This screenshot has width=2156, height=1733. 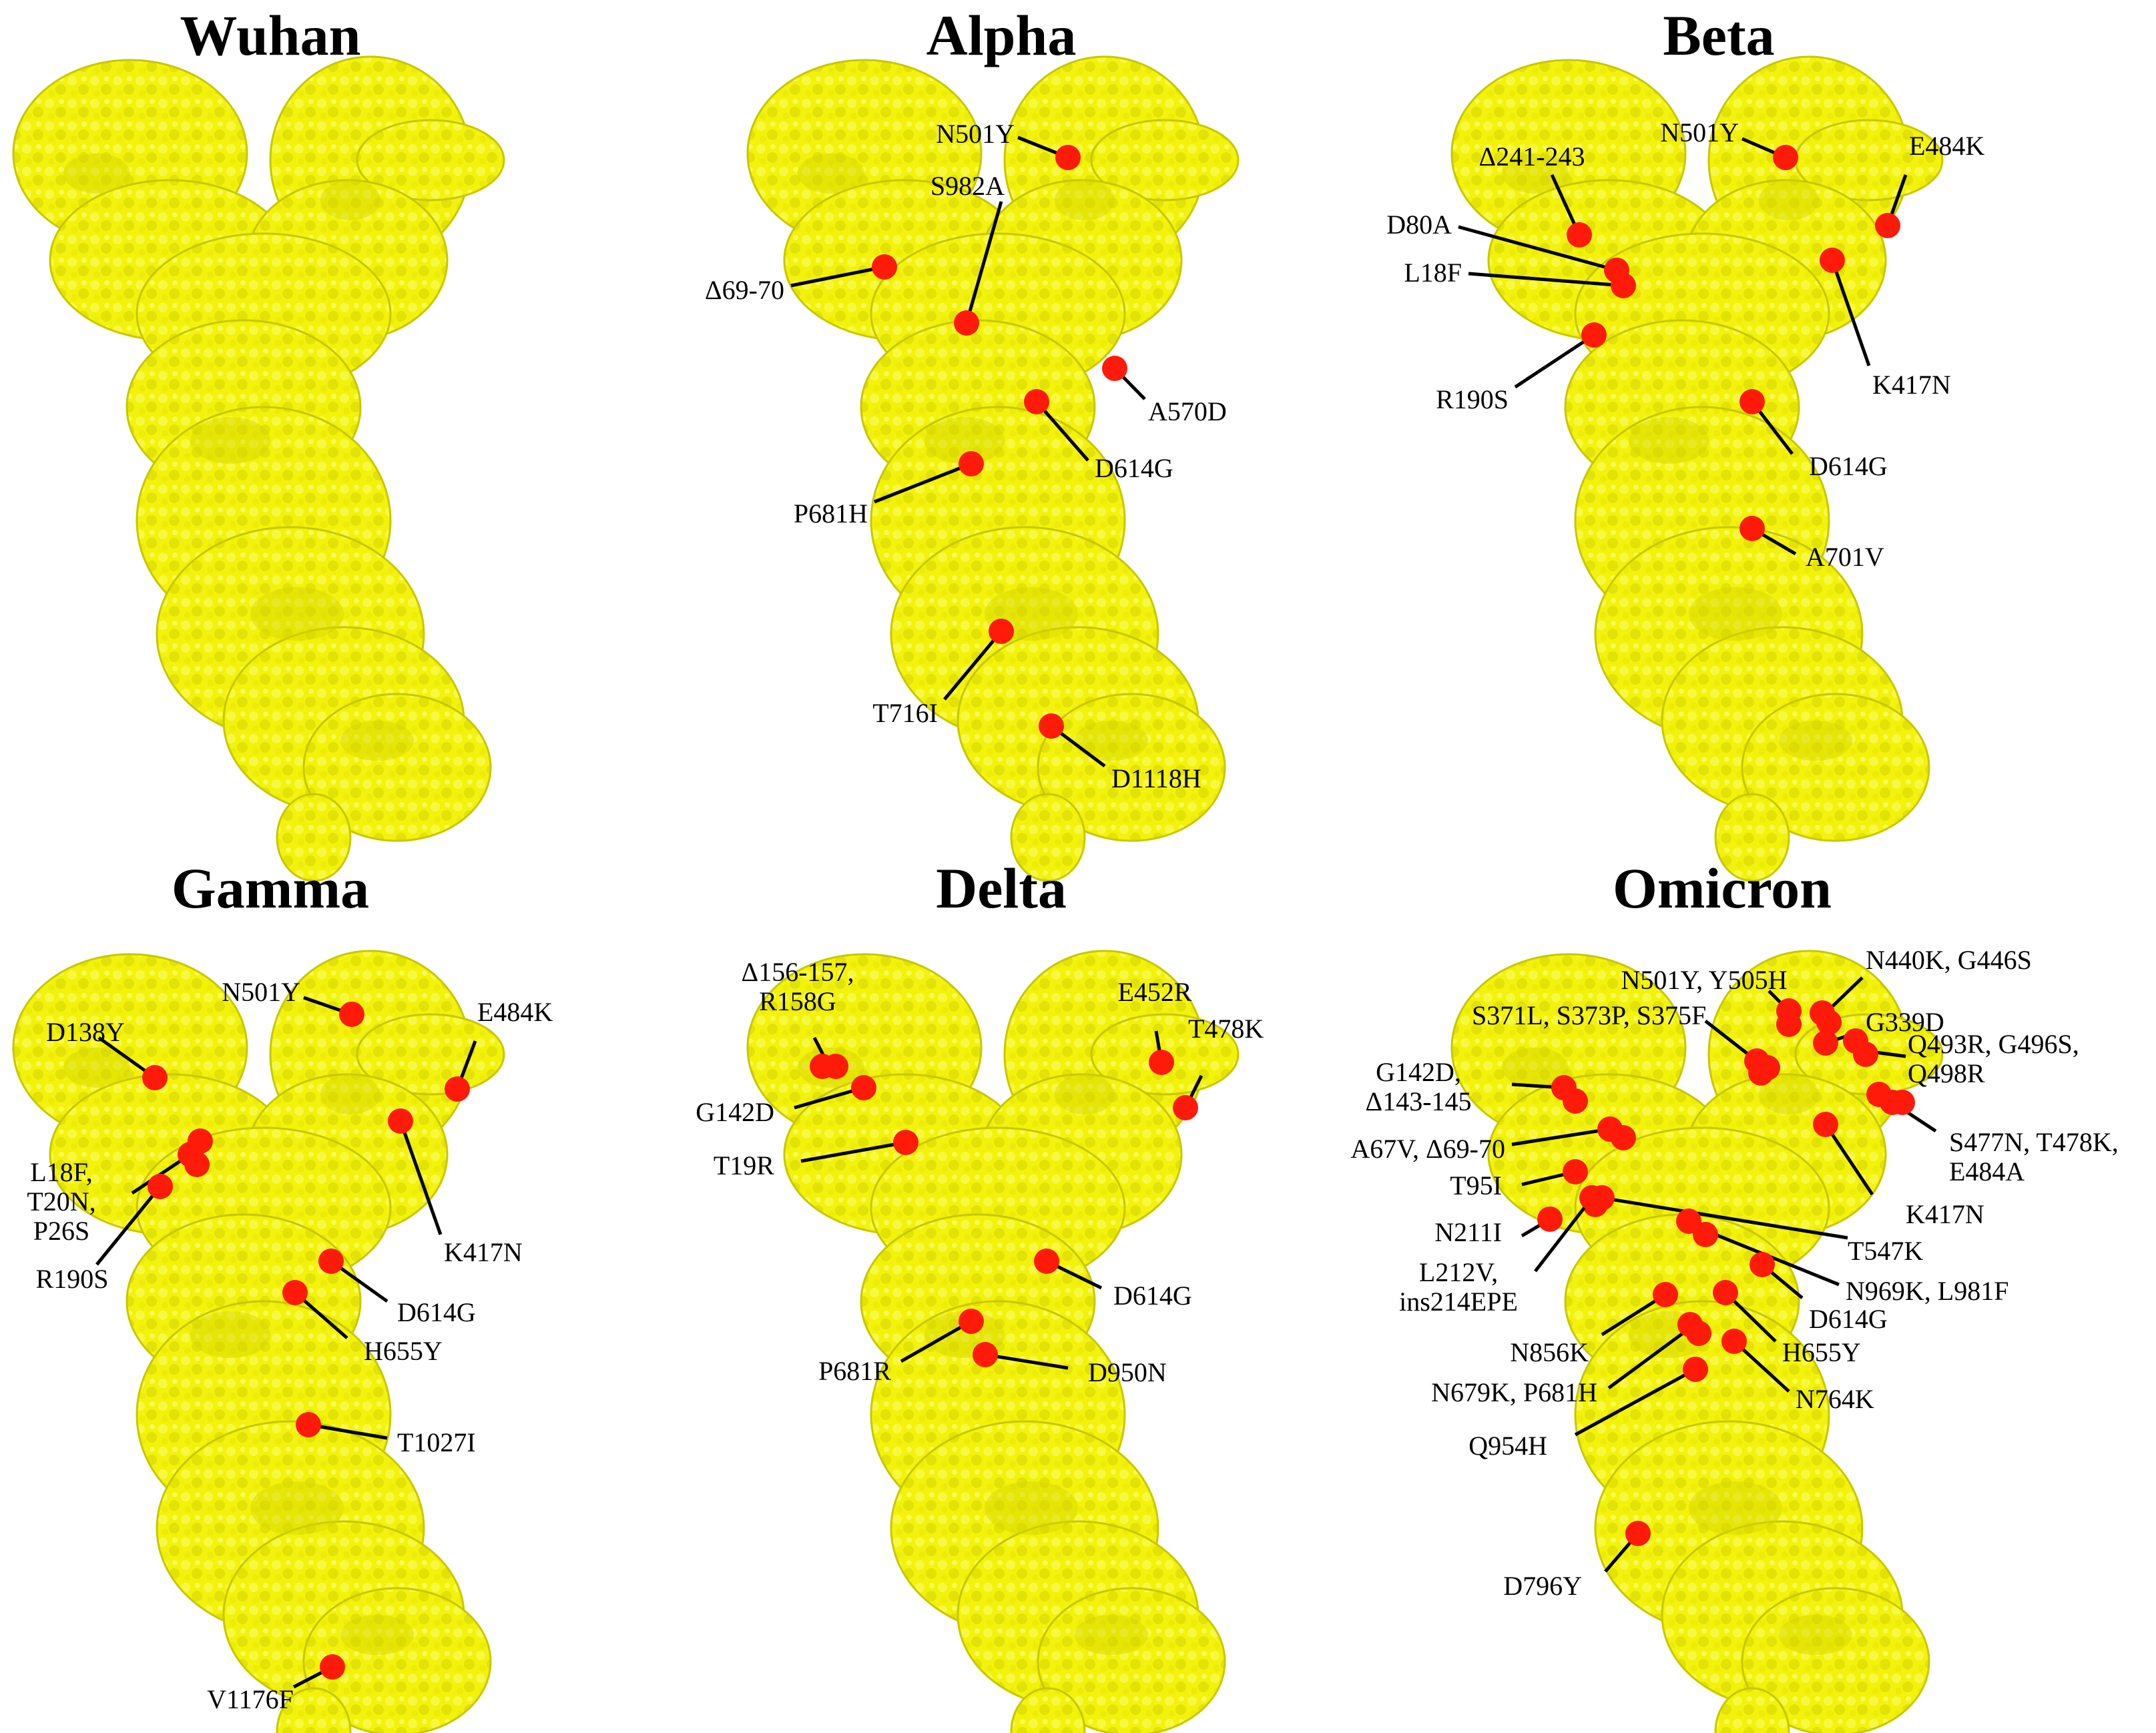 I want to click on mutation-d950n: D950N, so click(x=1070, y=1364).